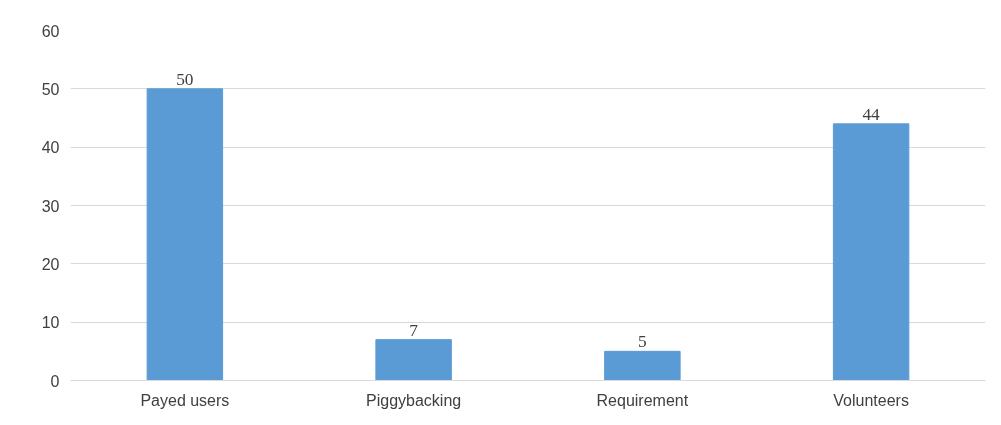 The image size is (1001, 425). What do you see at coordinates (185, 79) in the screenshot?
I see `data-label: 50` at bounding box center [185, 79].